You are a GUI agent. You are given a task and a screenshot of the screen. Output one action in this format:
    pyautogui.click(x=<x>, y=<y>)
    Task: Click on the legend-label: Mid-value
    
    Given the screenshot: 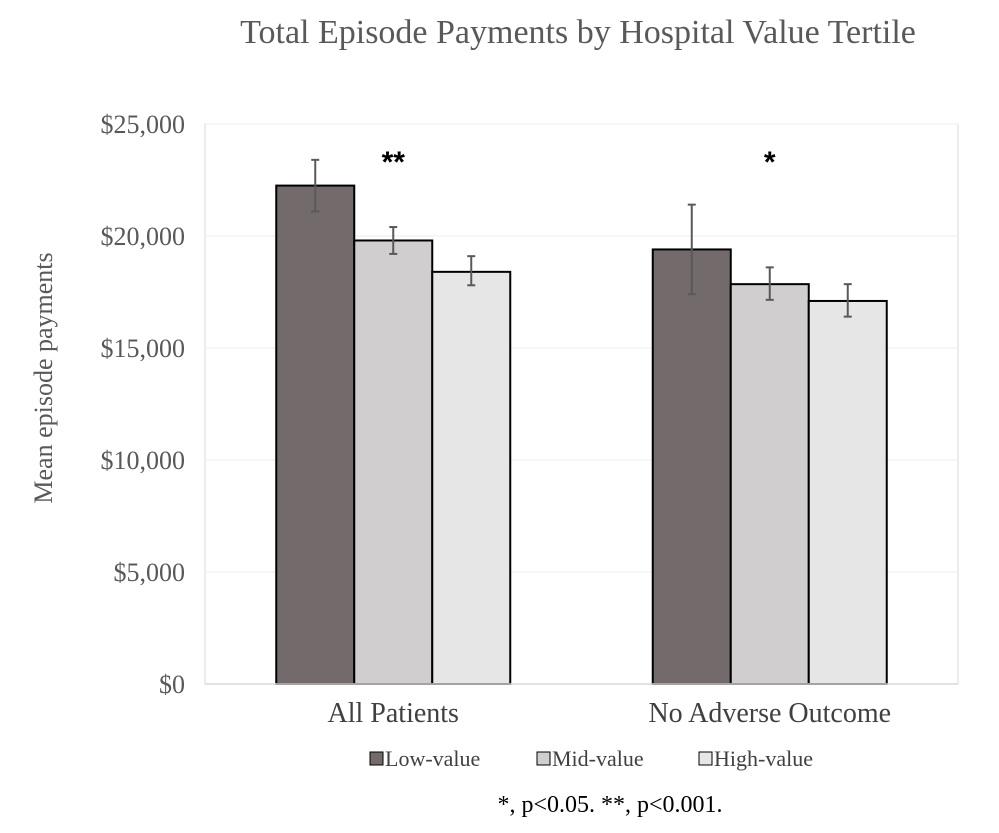 What is the action you would take?
    pyautogui.click(x=598, y=758)
    